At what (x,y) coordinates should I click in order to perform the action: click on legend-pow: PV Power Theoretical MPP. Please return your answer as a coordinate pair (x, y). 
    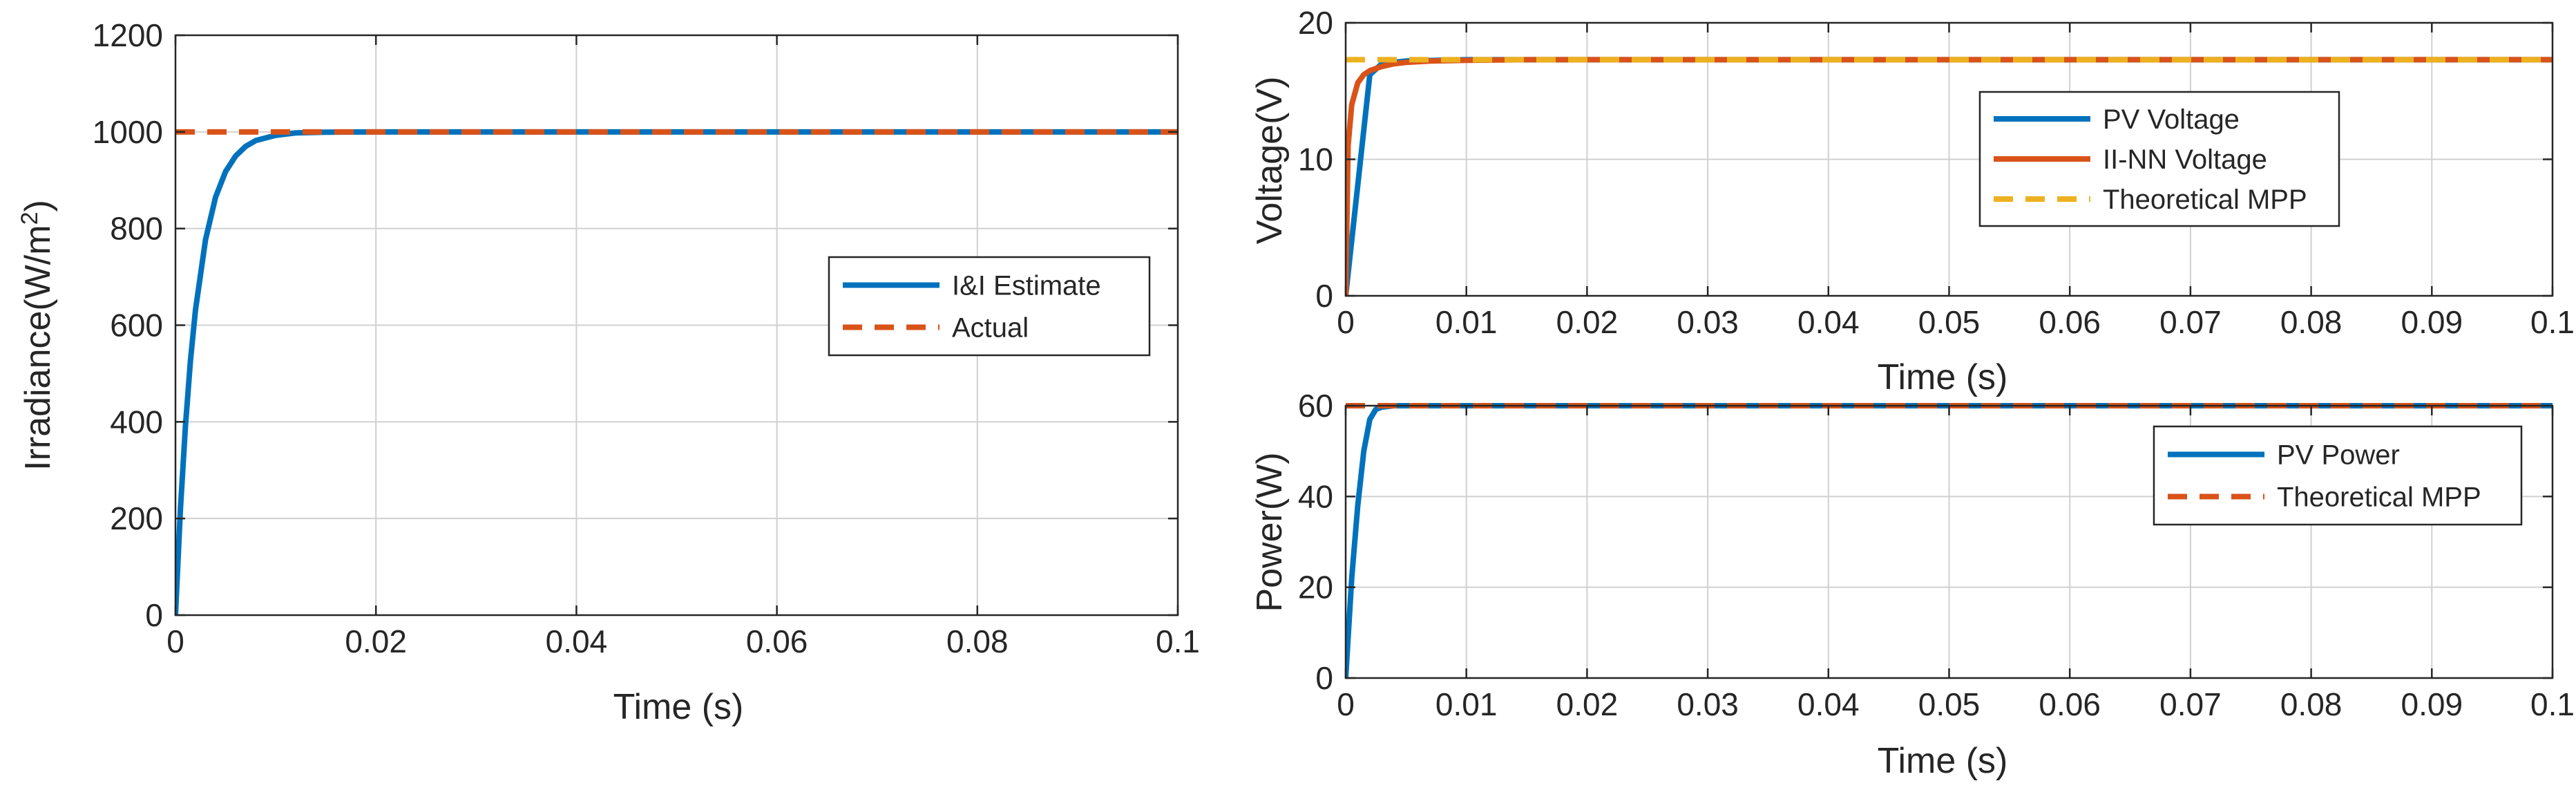
    Looking at the image, I should click on (2338, 475).